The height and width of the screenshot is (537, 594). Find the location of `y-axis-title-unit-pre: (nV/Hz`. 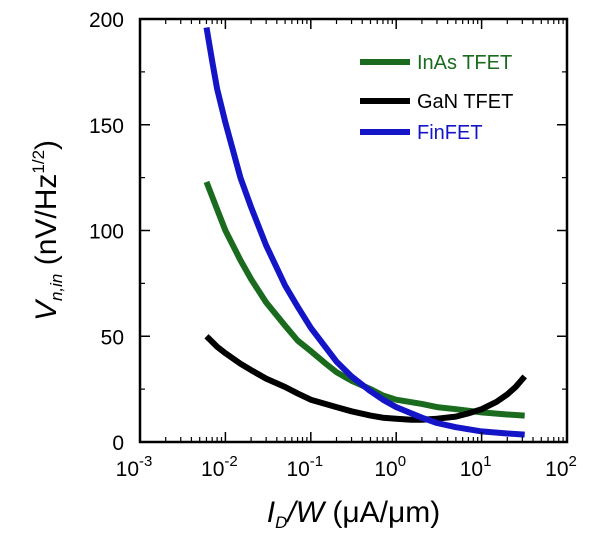

y-axis-title-unit-pre: (nV/Hz is located at coordinates (46, 224).